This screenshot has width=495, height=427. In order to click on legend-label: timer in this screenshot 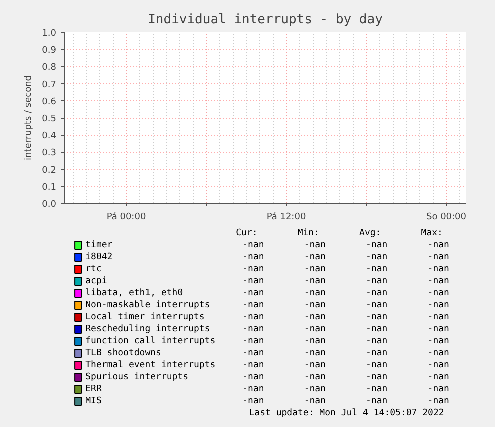, I will do `click(100, 245)`.